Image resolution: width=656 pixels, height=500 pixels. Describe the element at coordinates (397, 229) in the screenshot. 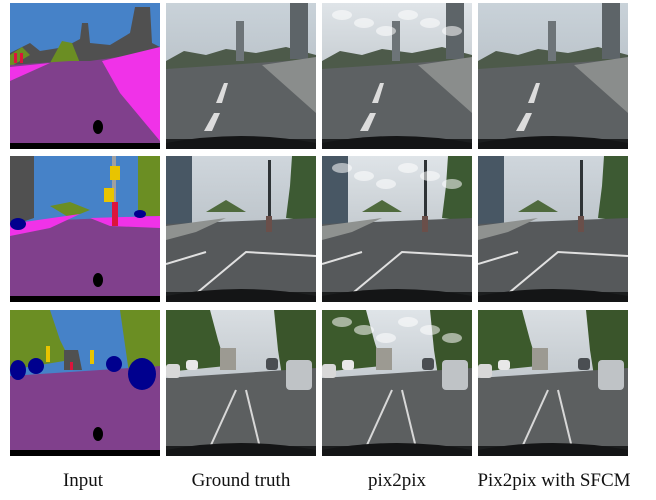

I see `panel-pix2pix-row2` at that location.